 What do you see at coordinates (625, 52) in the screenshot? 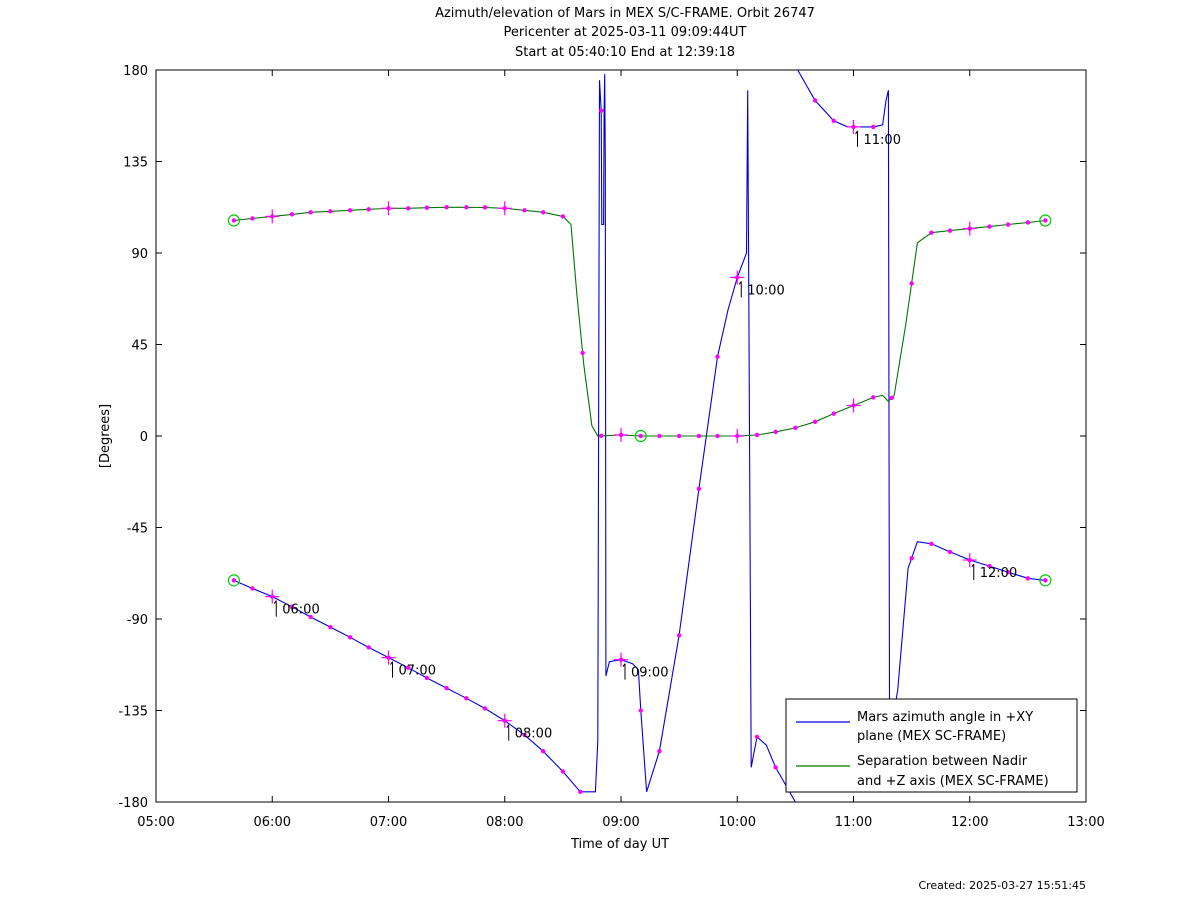
I see `chart-title-line3: Start at 05:40:10 End at 12:39:18` at bounding box center [625, 52].